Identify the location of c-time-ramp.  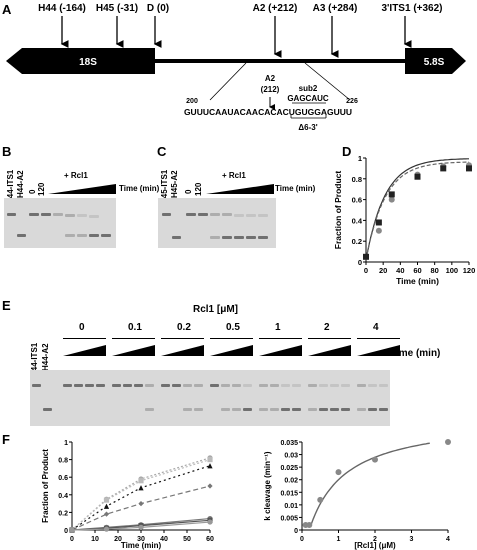
(240, 189).